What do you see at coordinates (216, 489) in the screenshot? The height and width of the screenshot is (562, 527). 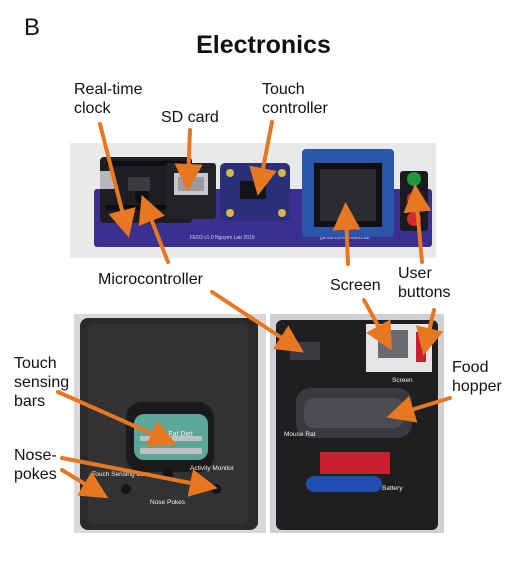 I see `nose-poke-right` at bounding box center [216, 489].